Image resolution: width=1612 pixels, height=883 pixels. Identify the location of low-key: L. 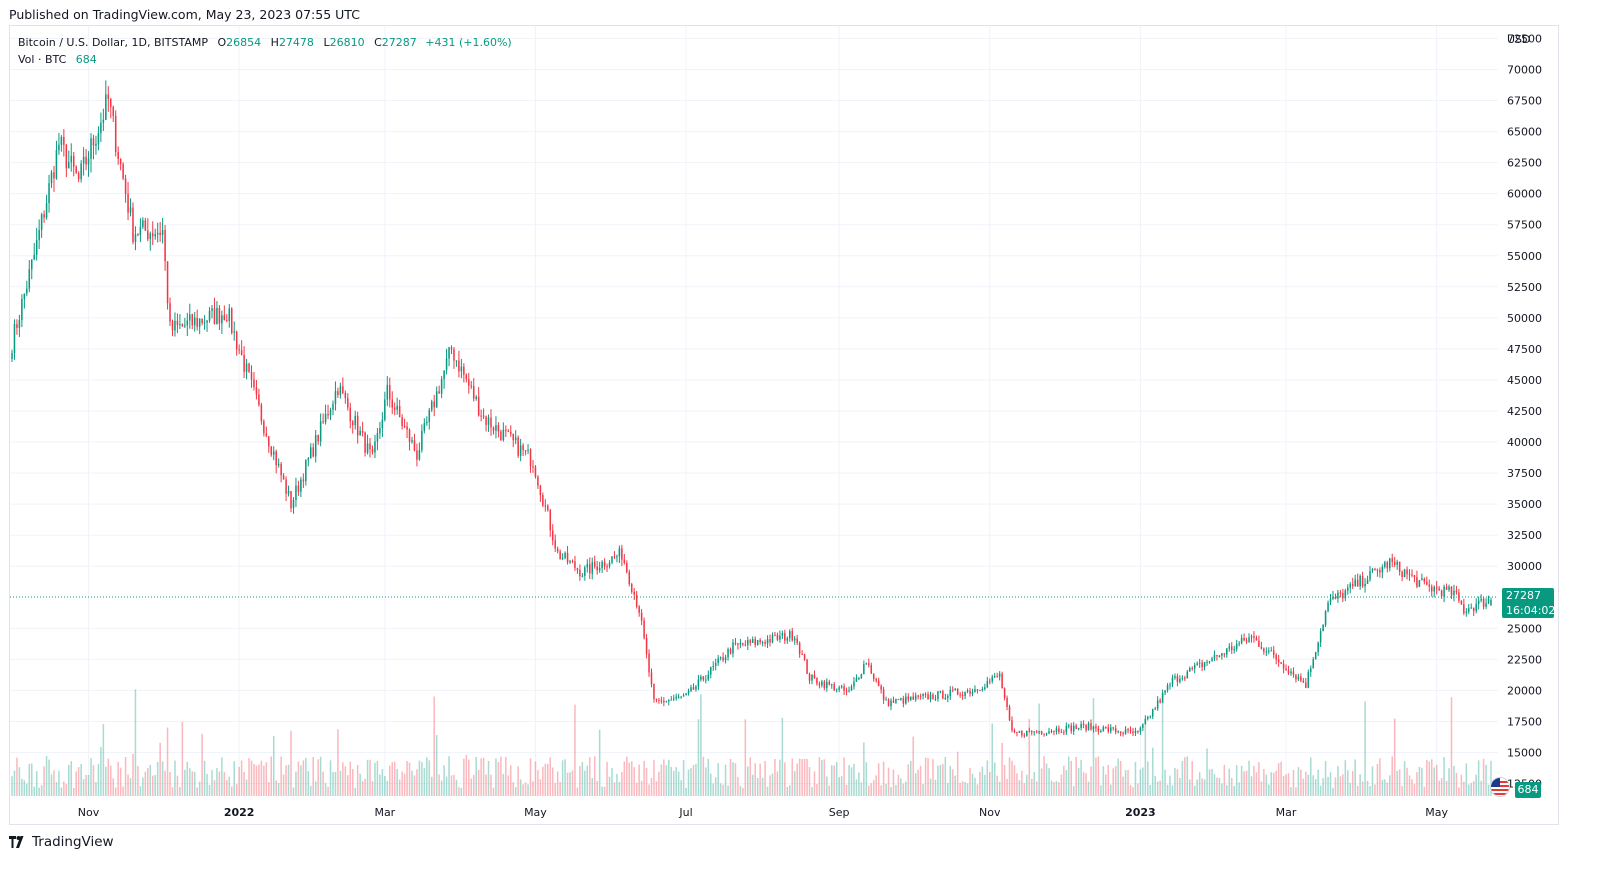
(326, 42).